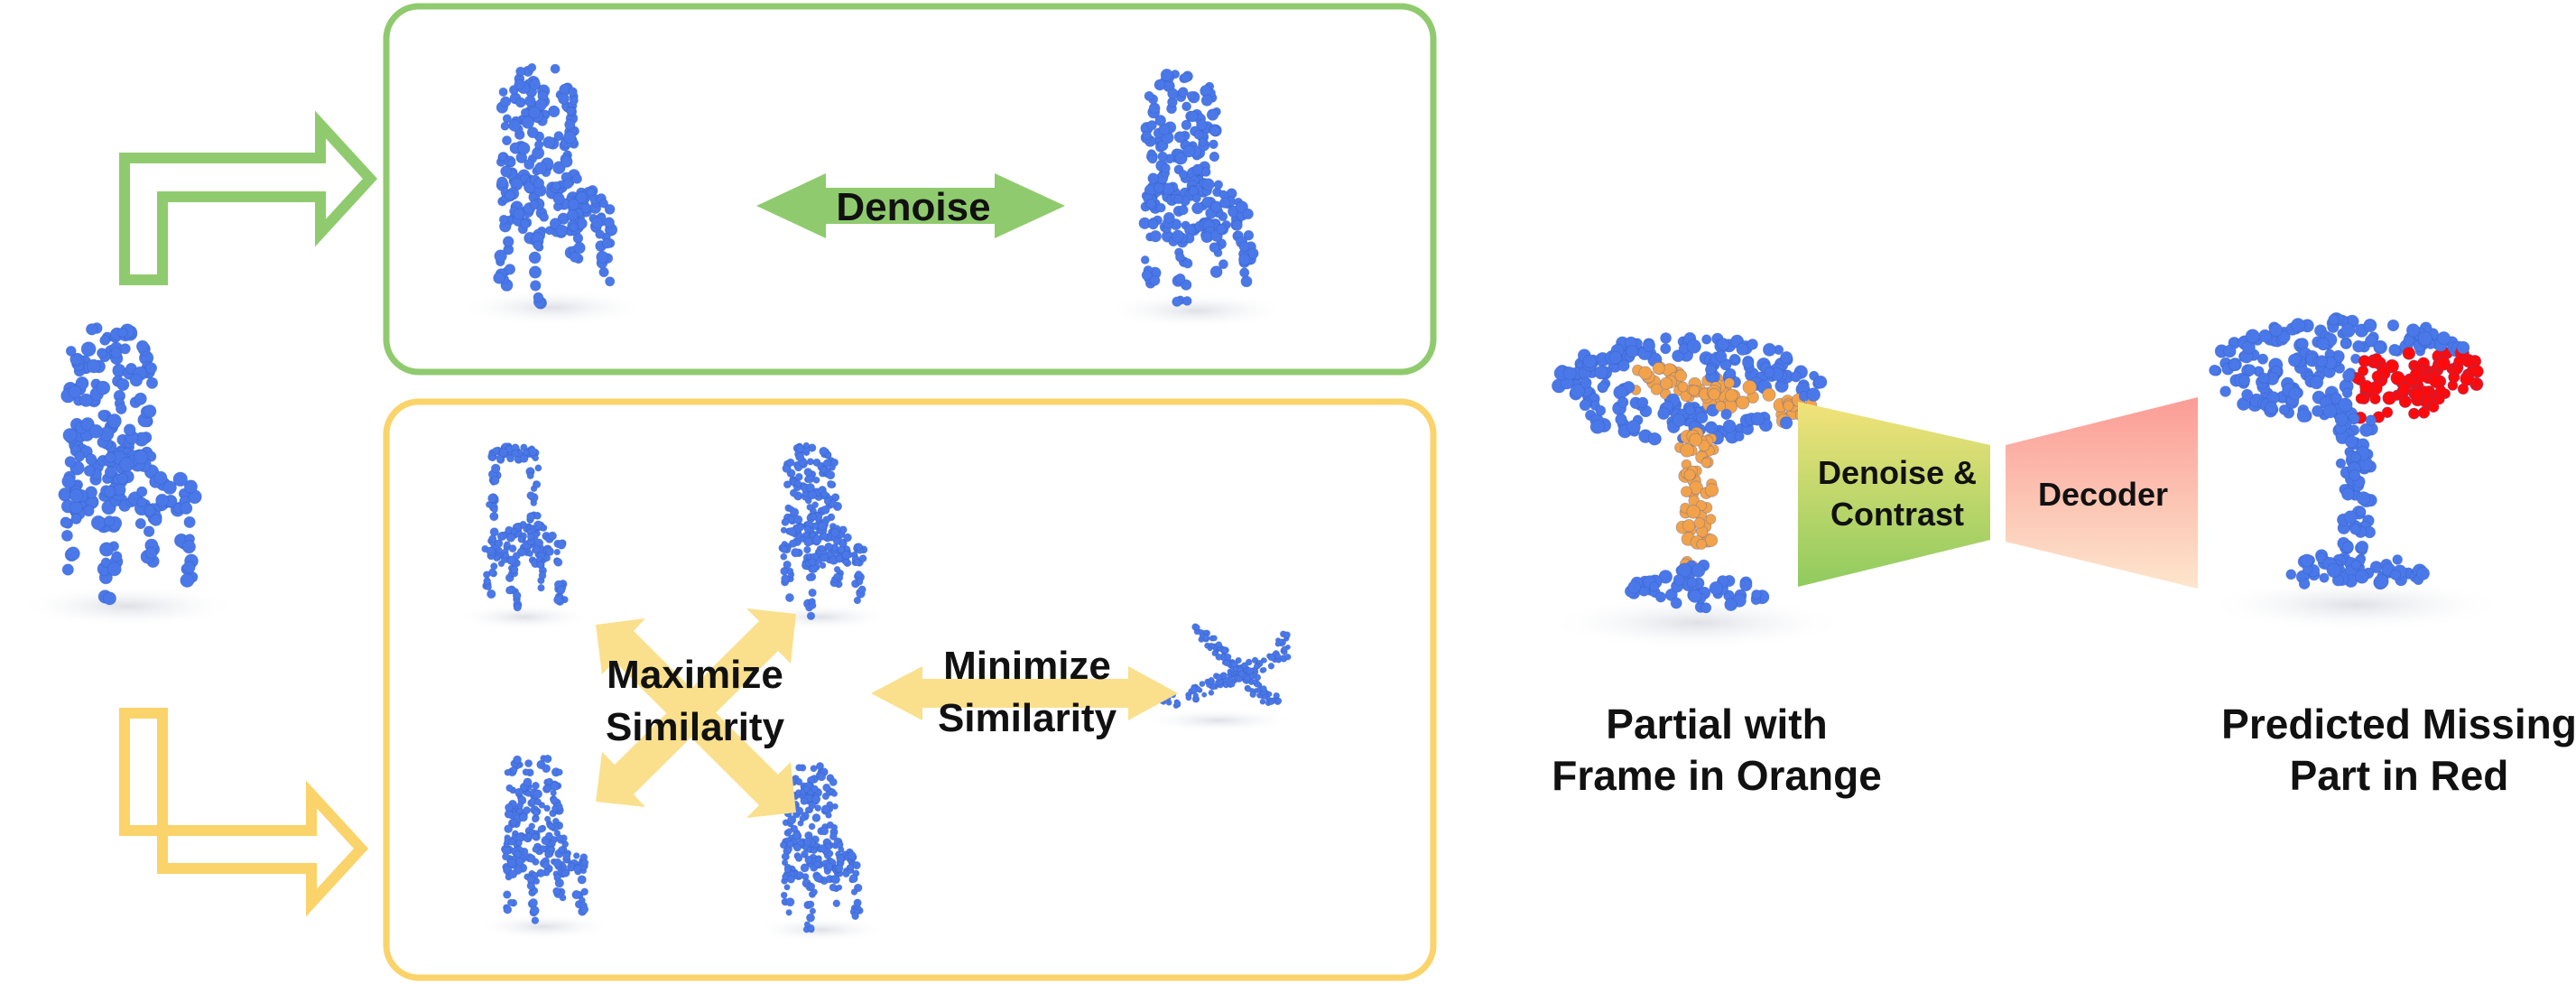 Image resolution: width=2576 pixels, height=984 pixels. I want to click on decoder-label: Decoder, so click(2103, 494).